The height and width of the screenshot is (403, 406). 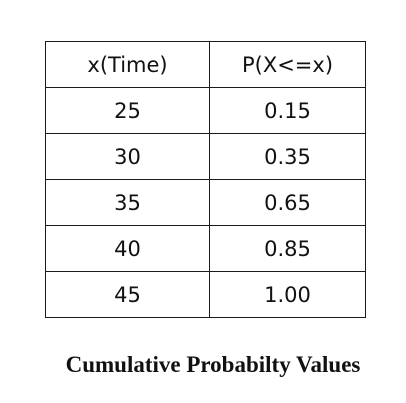 I want to click on table-row: 30 0.35, so click(x=205, y=156).